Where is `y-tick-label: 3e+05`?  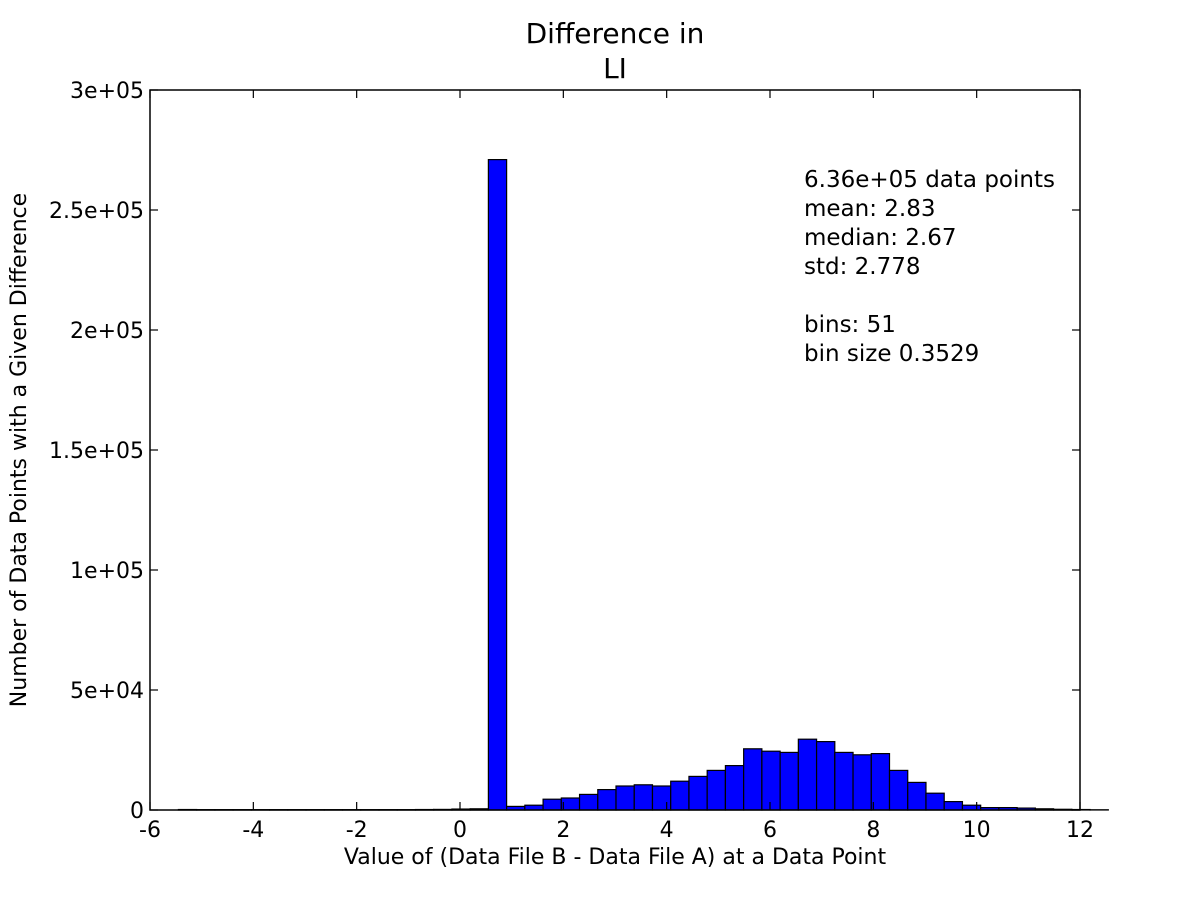 y-tick-label: 3e+05 is located at coordinates (107, 91).